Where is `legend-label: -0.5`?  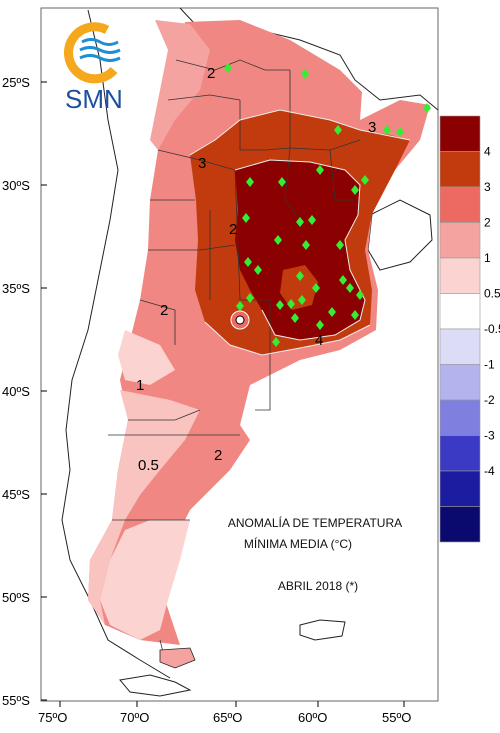 legend-label: -0.5 is located at coordinates (492, 329).